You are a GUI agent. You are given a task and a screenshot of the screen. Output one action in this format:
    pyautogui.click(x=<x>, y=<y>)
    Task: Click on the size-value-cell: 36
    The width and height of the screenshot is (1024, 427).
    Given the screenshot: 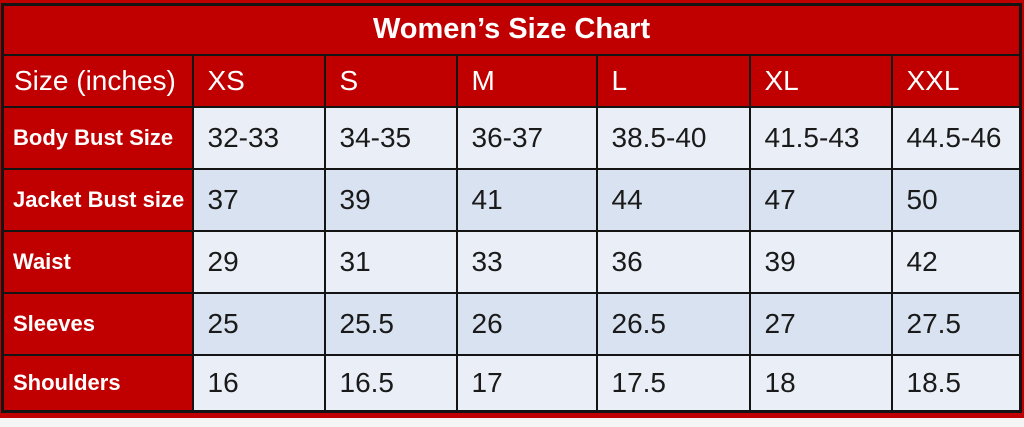 What is the action you would take?
    pyautogui.click(x=673, y=261)
    